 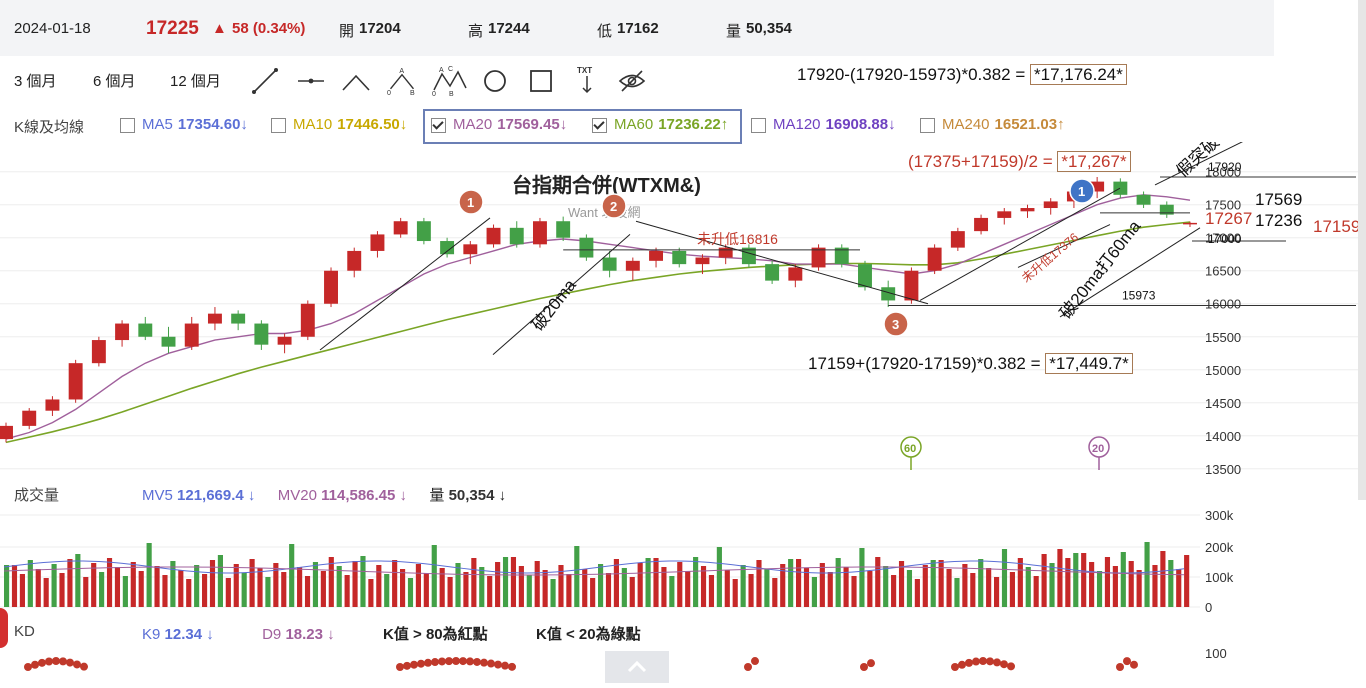 What do you see at coordinates (470, 202) in the screenshot?
I see `wave-badge-1-label: 1` at bounding box center [470, 202].